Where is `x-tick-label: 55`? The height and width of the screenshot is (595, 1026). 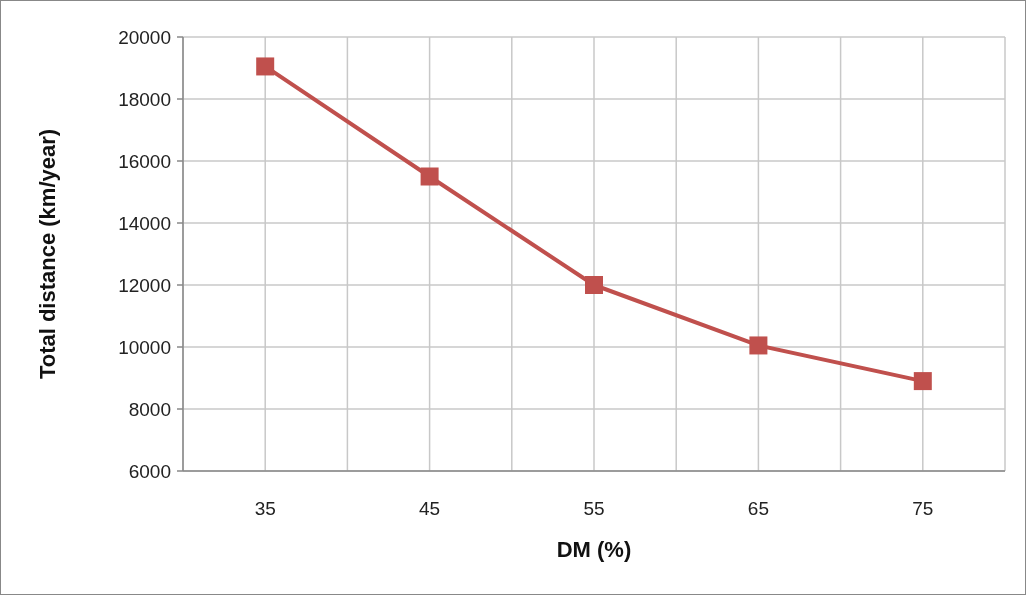 x-tick-label: 55 is located at coordinates (594, 508).